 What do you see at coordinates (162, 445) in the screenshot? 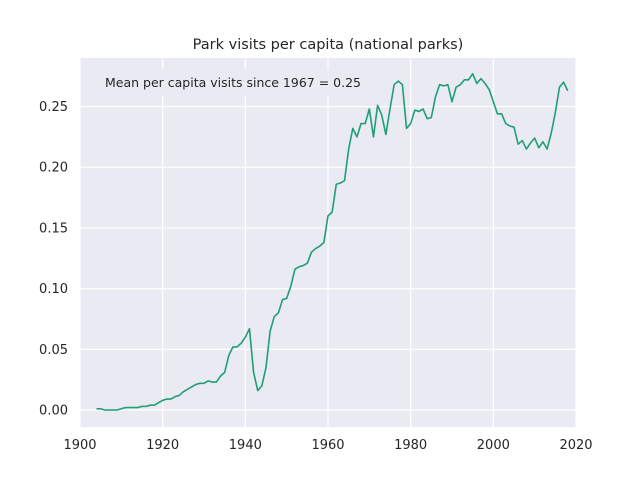
I see `x-tick-label: 1920` at bounding box center [162, 445].